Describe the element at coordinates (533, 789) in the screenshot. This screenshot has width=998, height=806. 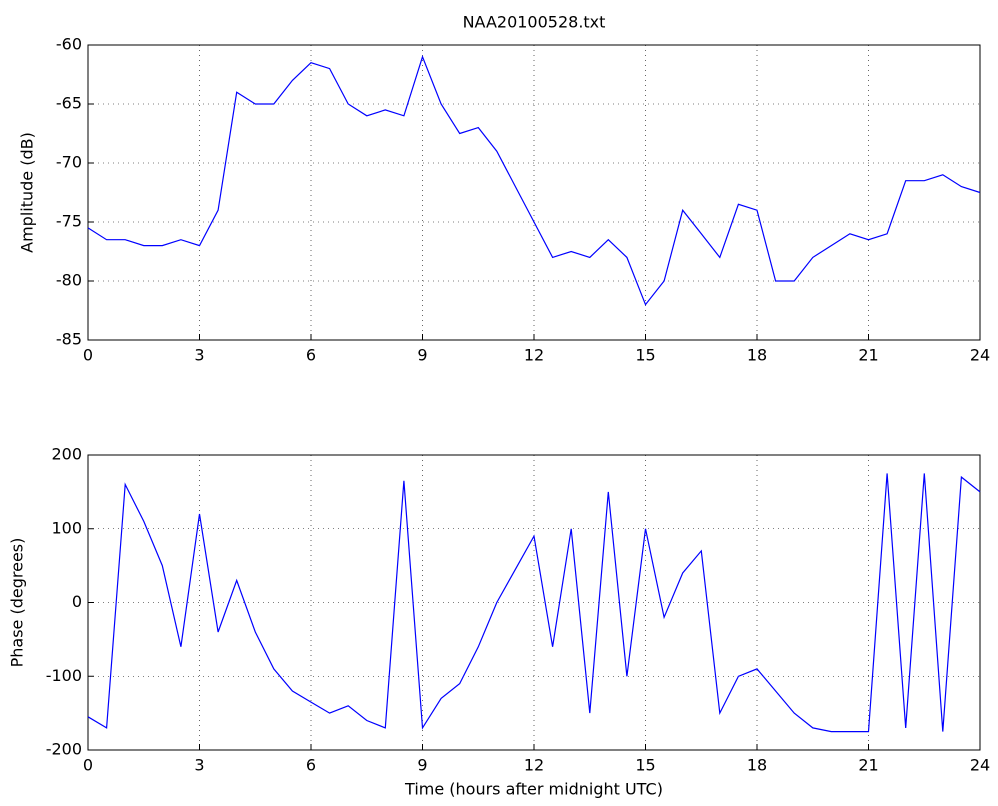
I see `x-axis-label: Time (hours after midnight UTC)` at that location.